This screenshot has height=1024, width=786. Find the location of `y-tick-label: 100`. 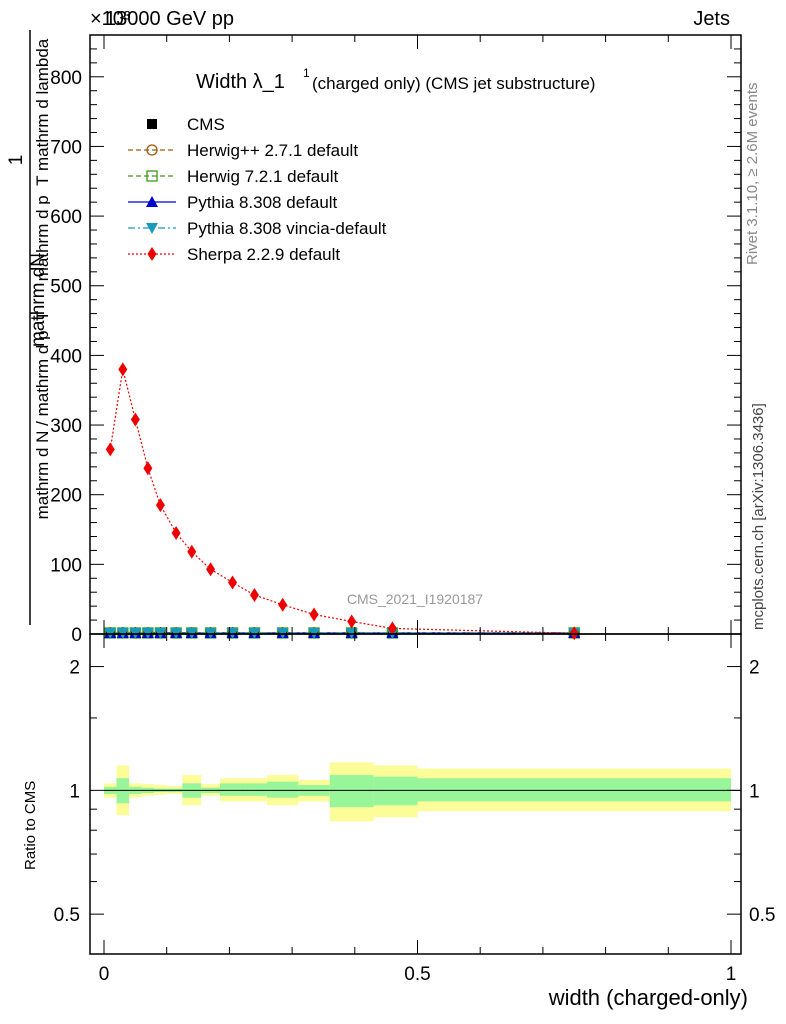

y-tick-label: 100 is located at coordinates (66, 565).